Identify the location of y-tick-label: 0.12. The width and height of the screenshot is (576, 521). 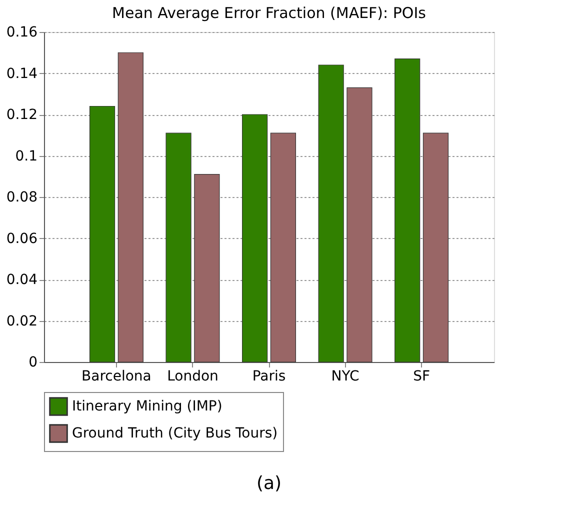
(22, 115).